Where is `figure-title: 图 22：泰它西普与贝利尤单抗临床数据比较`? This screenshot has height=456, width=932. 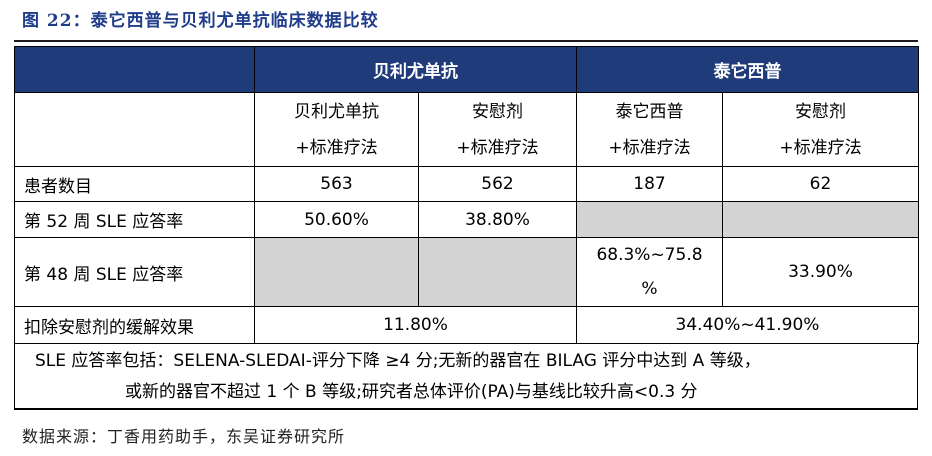 figure-title: 图 22：泰它西普与贝利尤单抗临床数据比较 is located at coordinates (200, 21).